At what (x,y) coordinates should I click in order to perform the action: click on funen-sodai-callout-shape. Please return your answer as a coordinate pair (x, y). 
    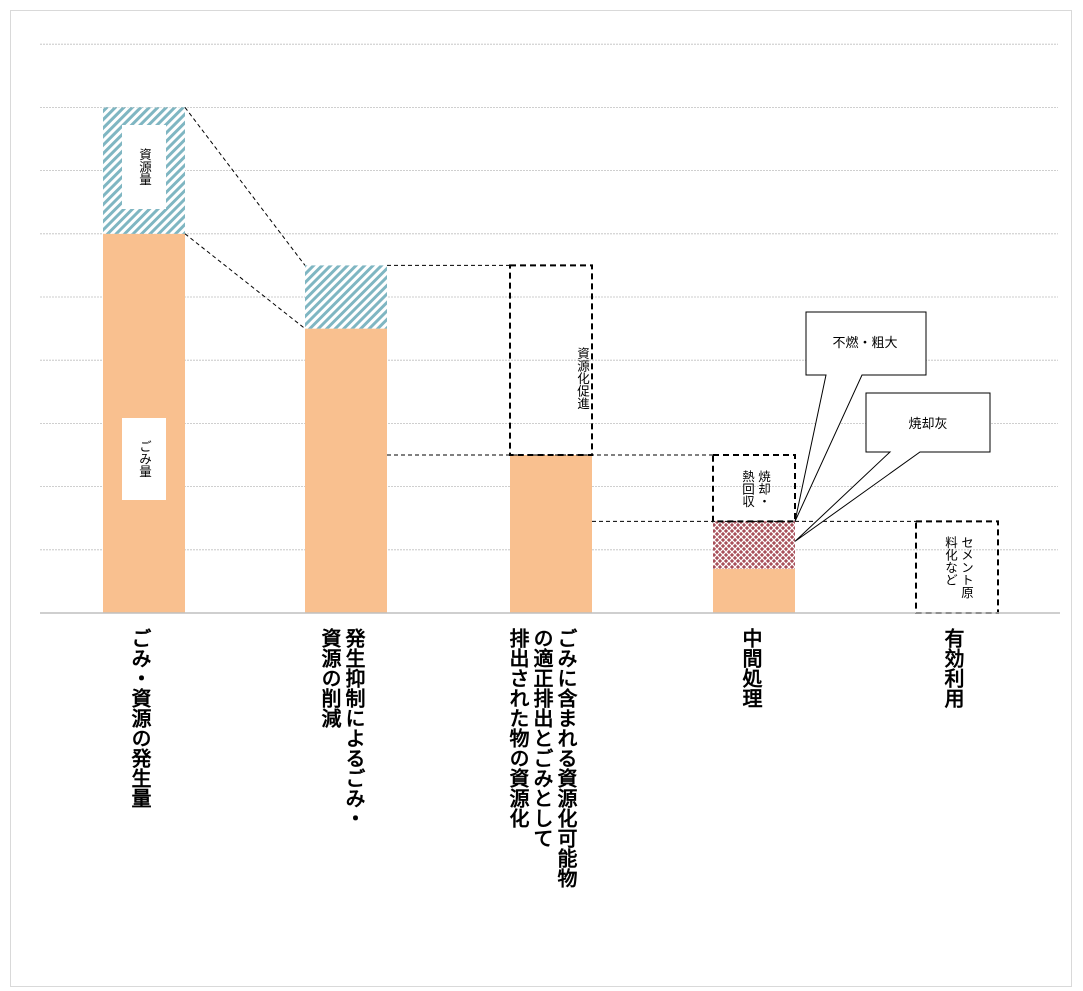
    Looking at the image, I should click on (860, 416).